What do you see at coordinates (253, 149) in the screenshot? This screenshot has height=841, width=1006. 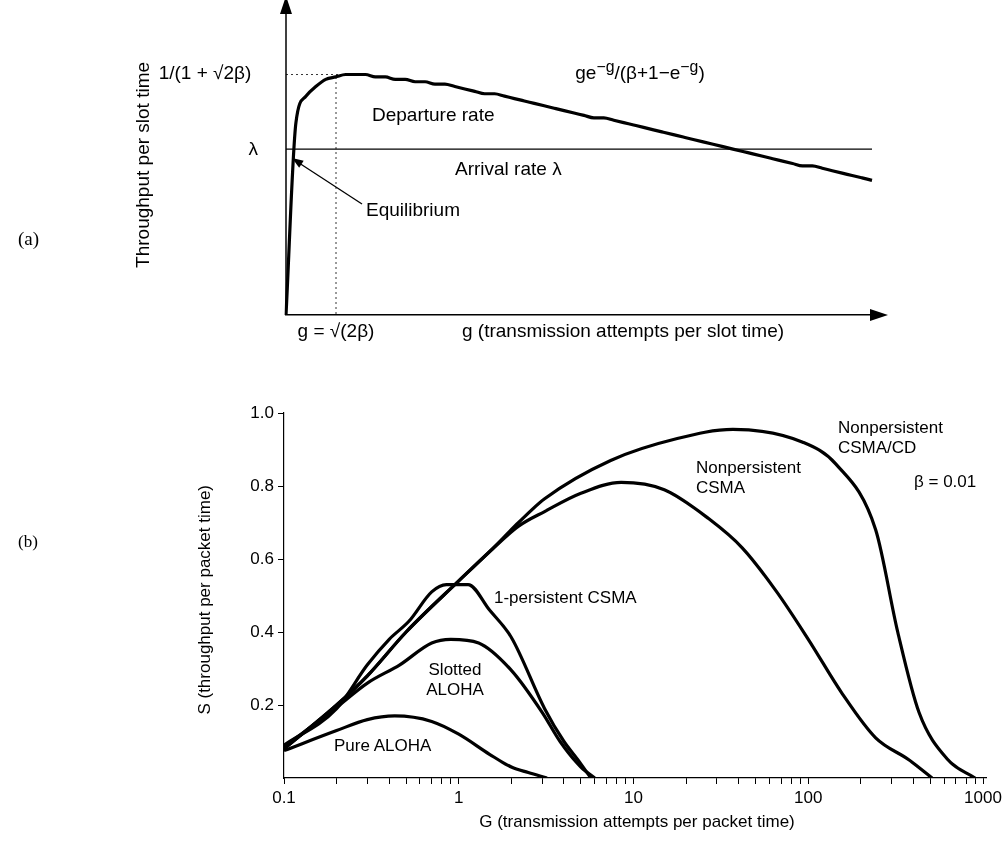 I see `text: λ` at bounding box center [253, 149].